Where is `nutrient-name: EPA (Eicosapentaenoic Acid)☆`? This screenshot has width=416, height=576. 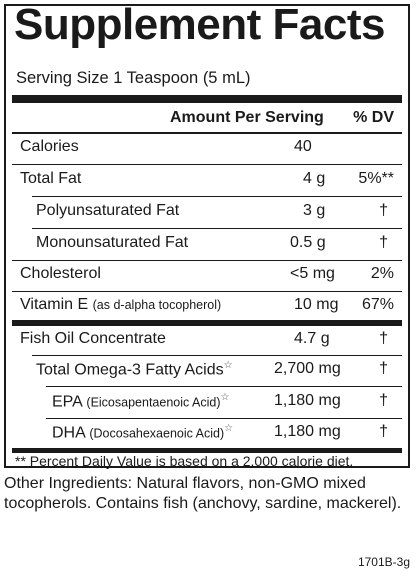
nutrient-name: EPA (Eicosapentaenoic Acid)☆ is located at coordinates (141, 401).